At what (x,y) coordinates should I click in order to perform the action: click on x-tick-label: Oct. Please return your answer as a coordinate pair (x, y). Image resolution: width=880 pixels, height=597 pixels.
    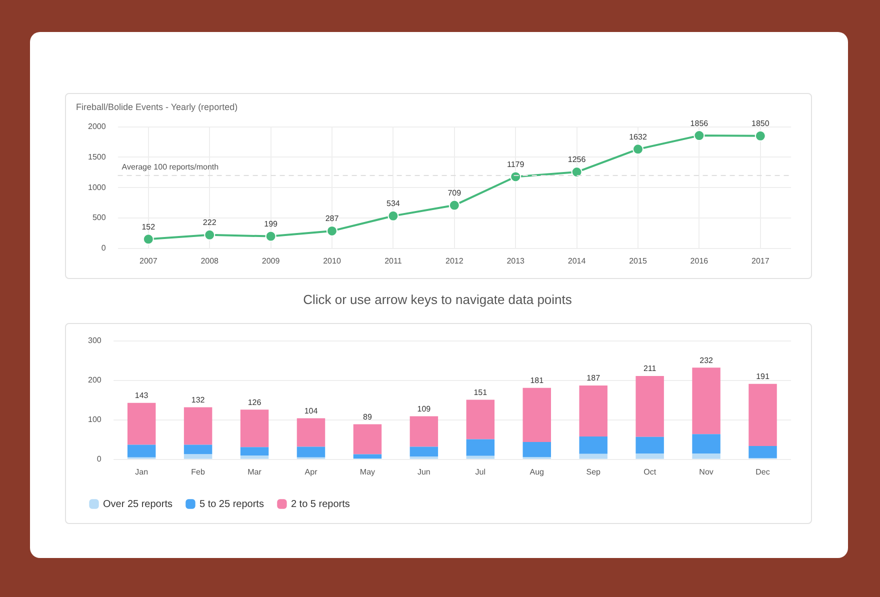
    Looking at the image, I should click on (650, 471).